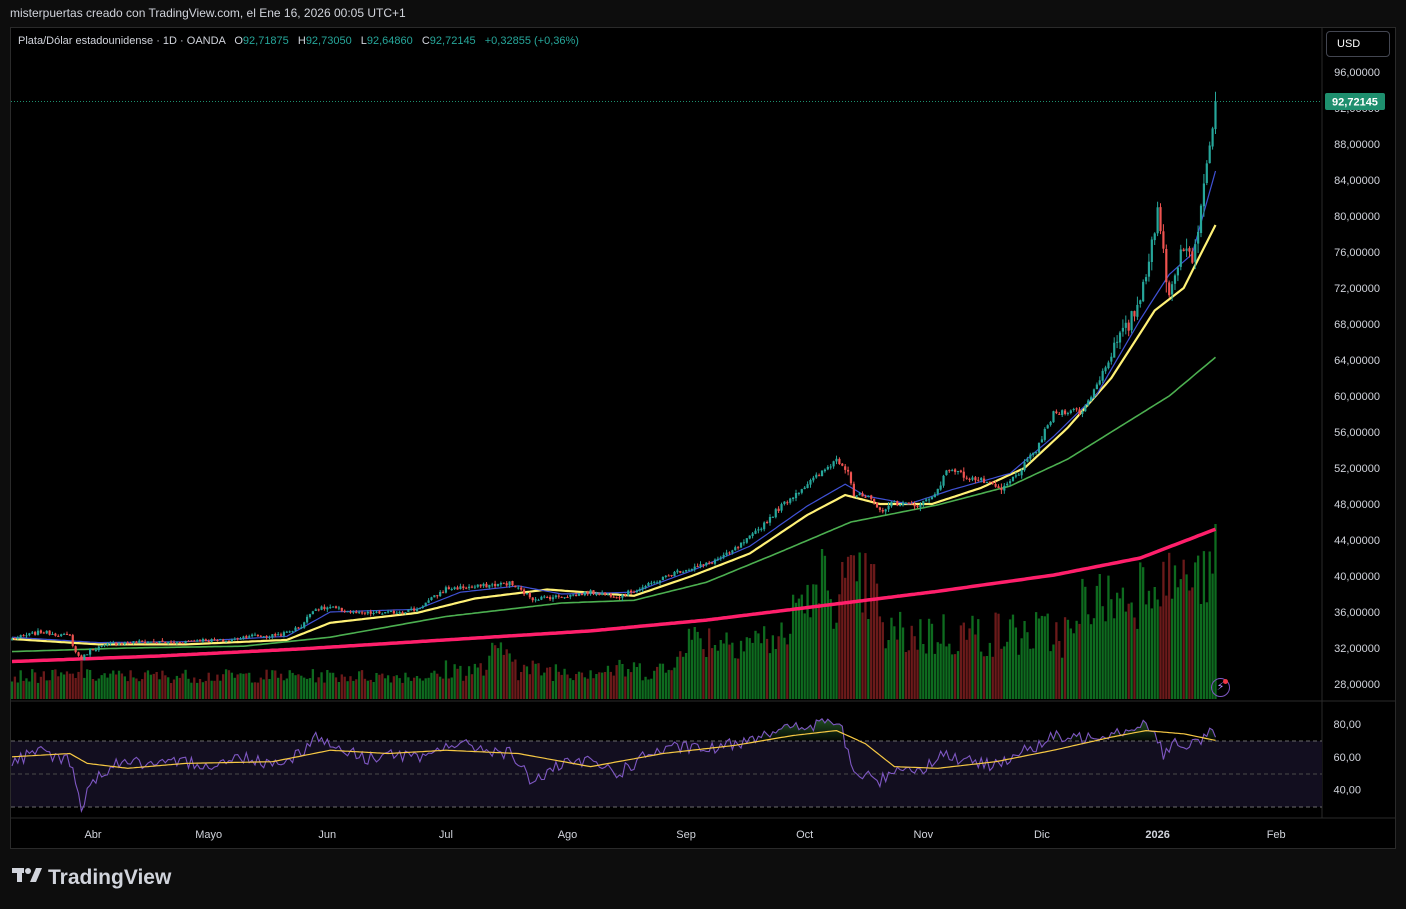  What do you see at coordinates (1357, 613) in the screenshot?
I see `price-tick-label: 36,00000` at bounding box center [1357, 613].